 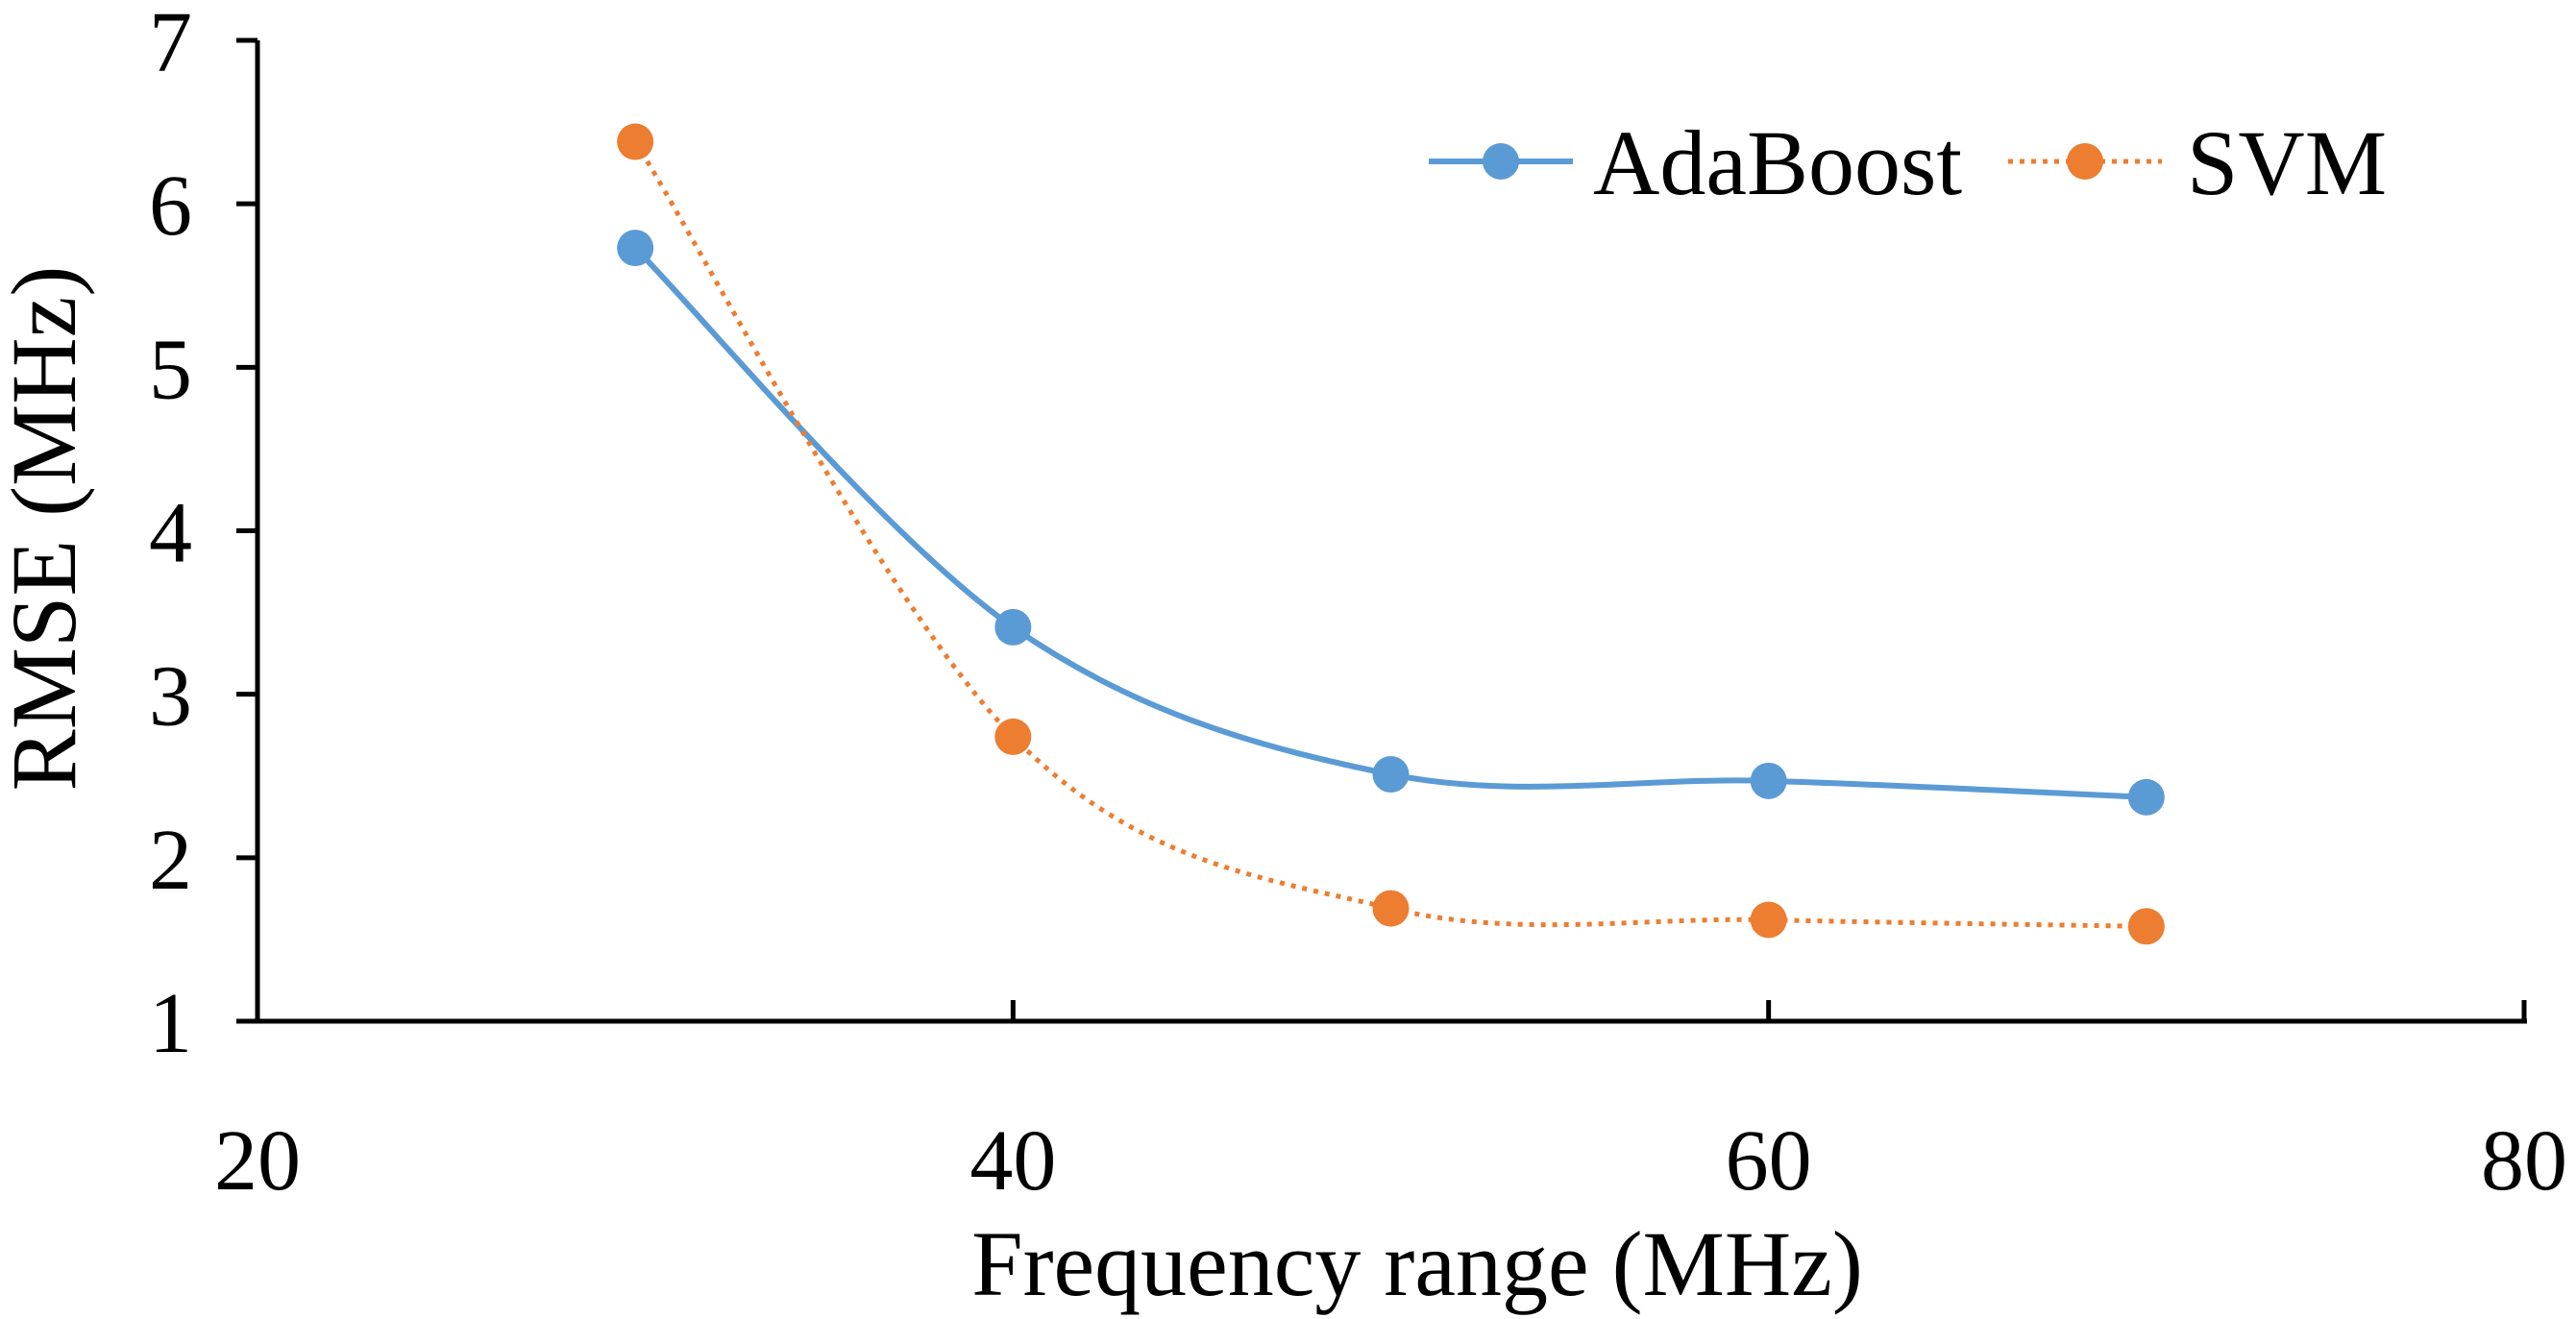 I want to click on x-tick-label: 20, so click(x=257, y=1161).